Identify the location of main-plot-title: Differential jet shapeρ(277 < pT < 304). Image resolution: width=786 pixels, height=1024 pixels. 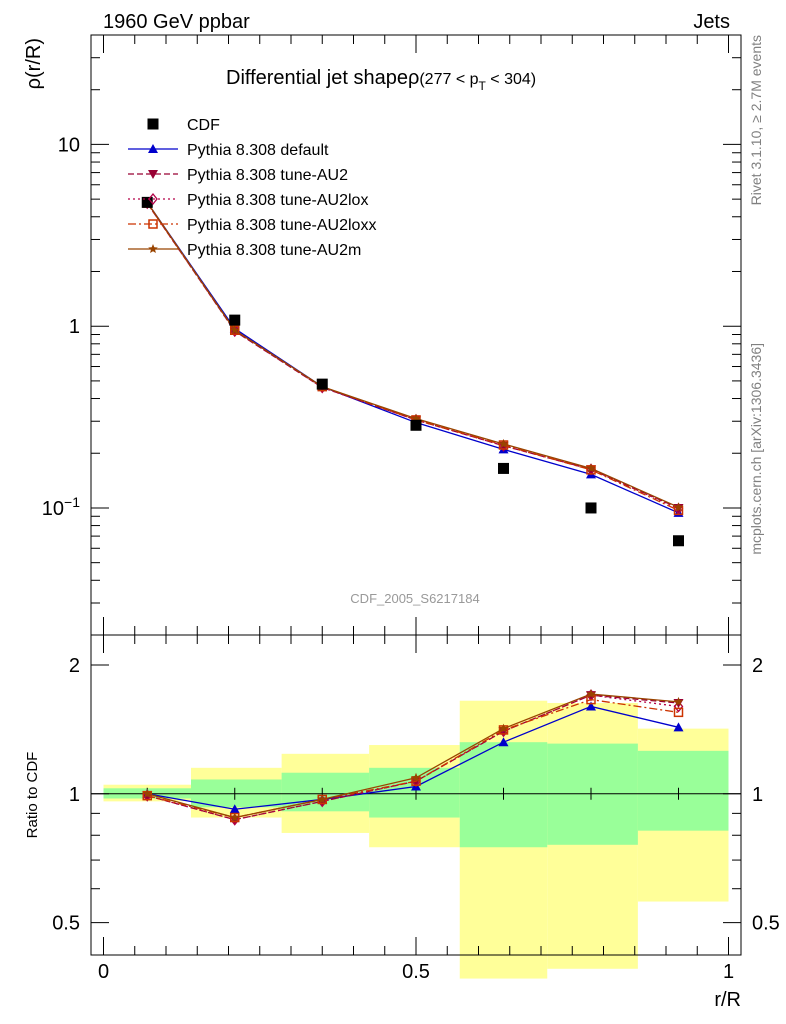
(381, 80).